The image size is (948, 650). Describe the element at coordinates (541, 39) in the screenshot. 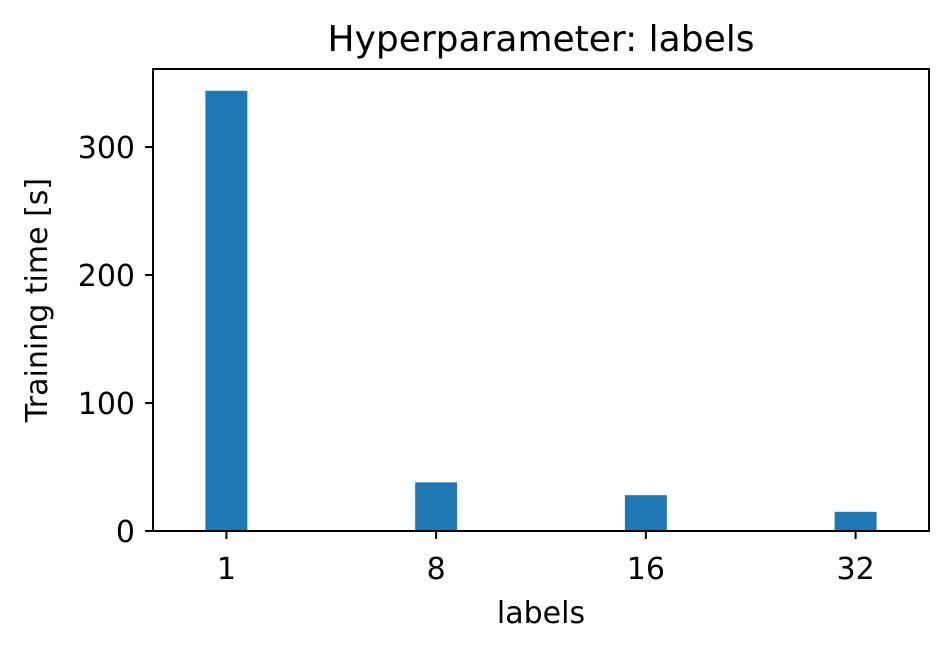

I see `chart-title: Hyperparameter: labels` at that location.